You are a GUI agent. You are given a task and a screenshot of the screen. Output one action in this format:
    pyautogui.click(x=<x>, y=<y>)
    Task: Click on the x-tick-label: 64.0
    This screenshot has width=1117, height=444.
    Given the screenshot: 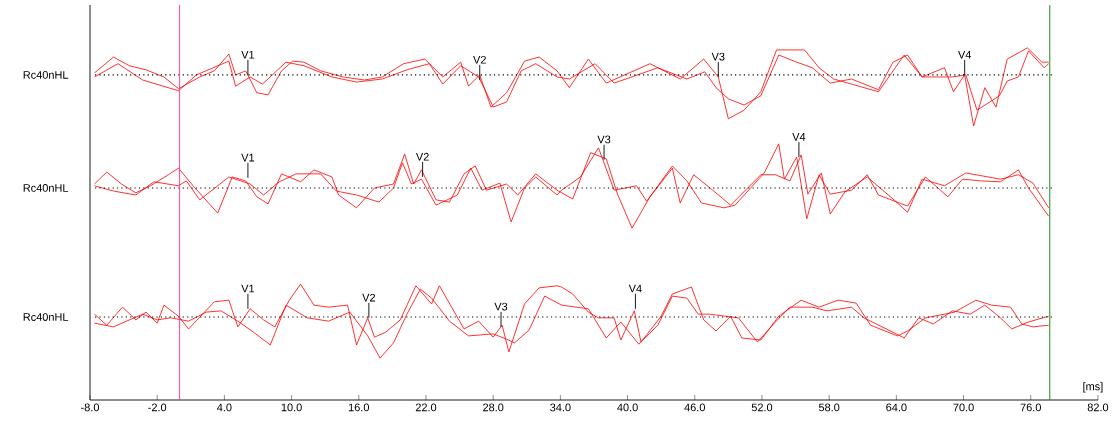 What is the action you would take?
    pyautogui.click(x=896, y=407)
    